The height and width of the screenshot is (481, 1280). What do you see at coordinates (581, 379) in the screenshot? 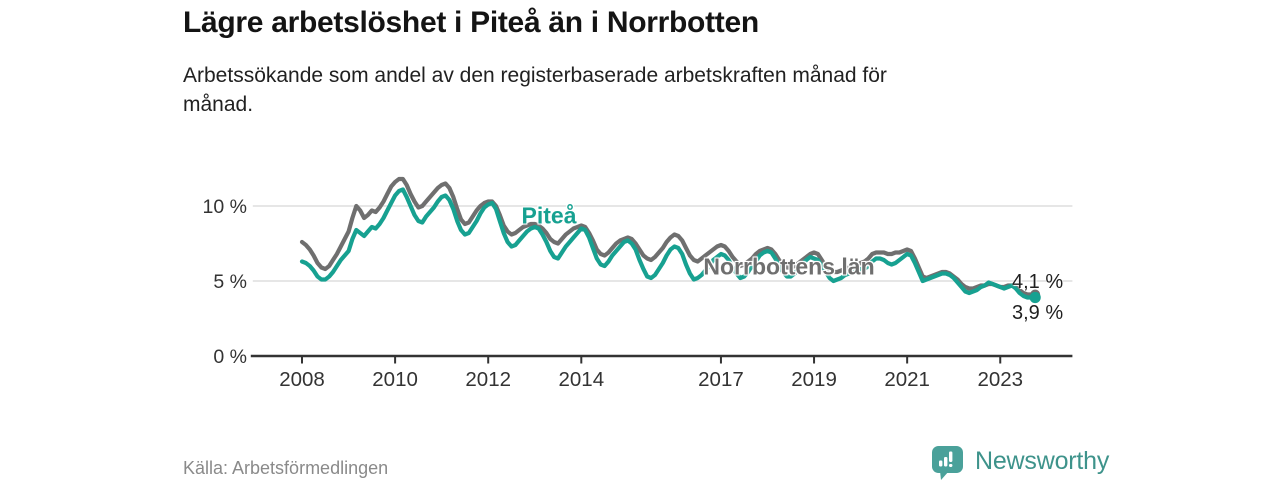
I see `x-tick-label: 2014` at bounding box center [581, 379].